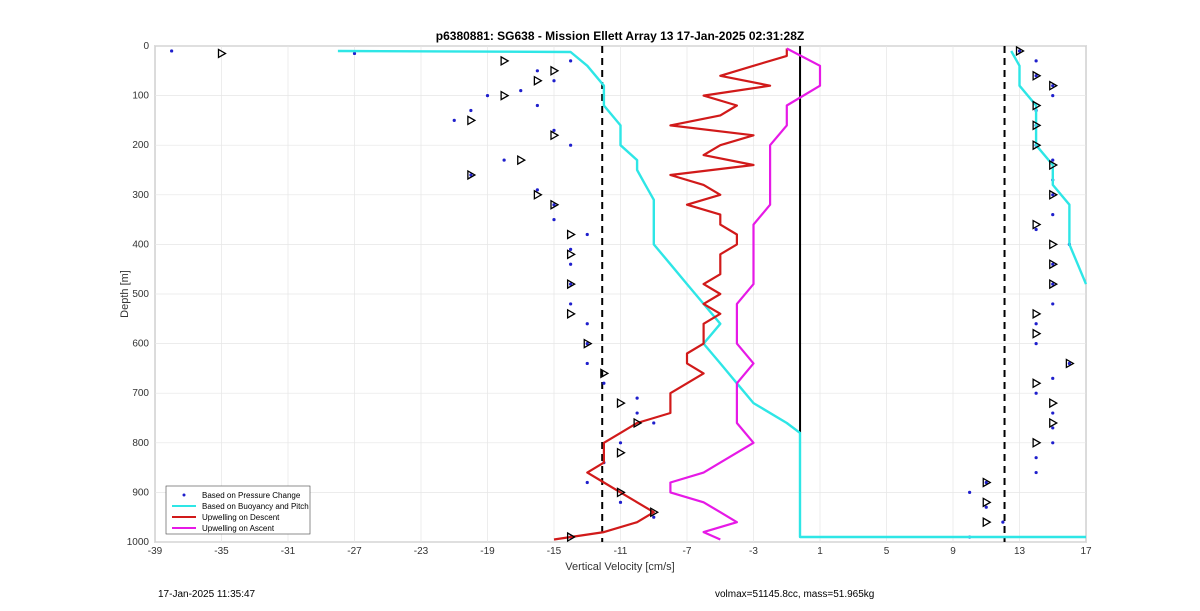 Image resolution: width=1200 pixels, height=611 pixels. Describe the element at coordinates (140, 393) in the screenshot. I see `y-tick-label: 700` at that location.